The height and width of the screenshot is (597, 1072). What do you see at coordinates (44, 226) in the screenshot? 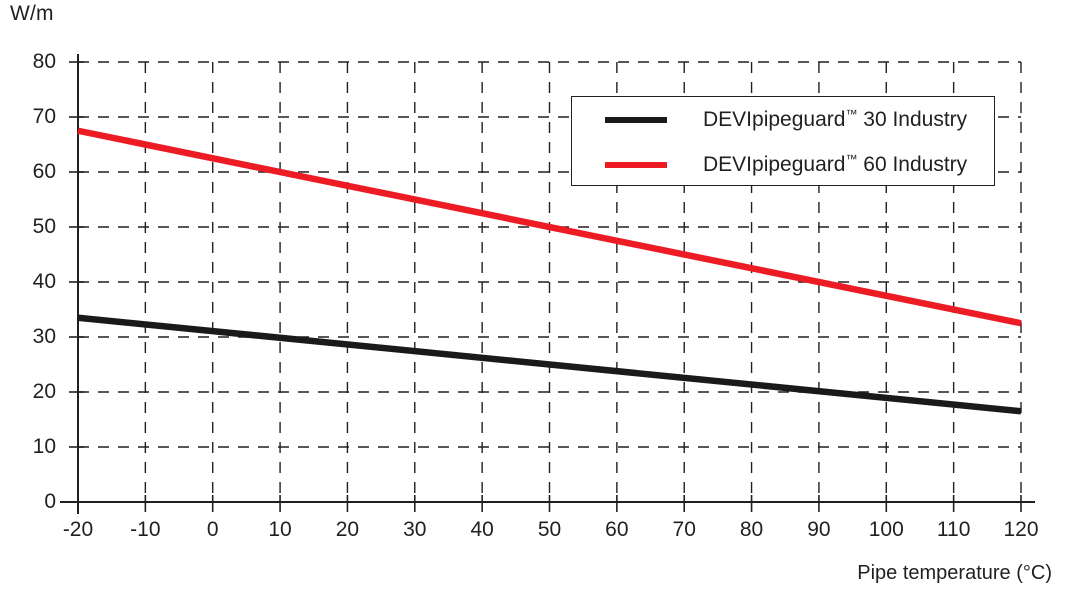
I see `y-tick-label: 50` at bounding box center [44, 226].